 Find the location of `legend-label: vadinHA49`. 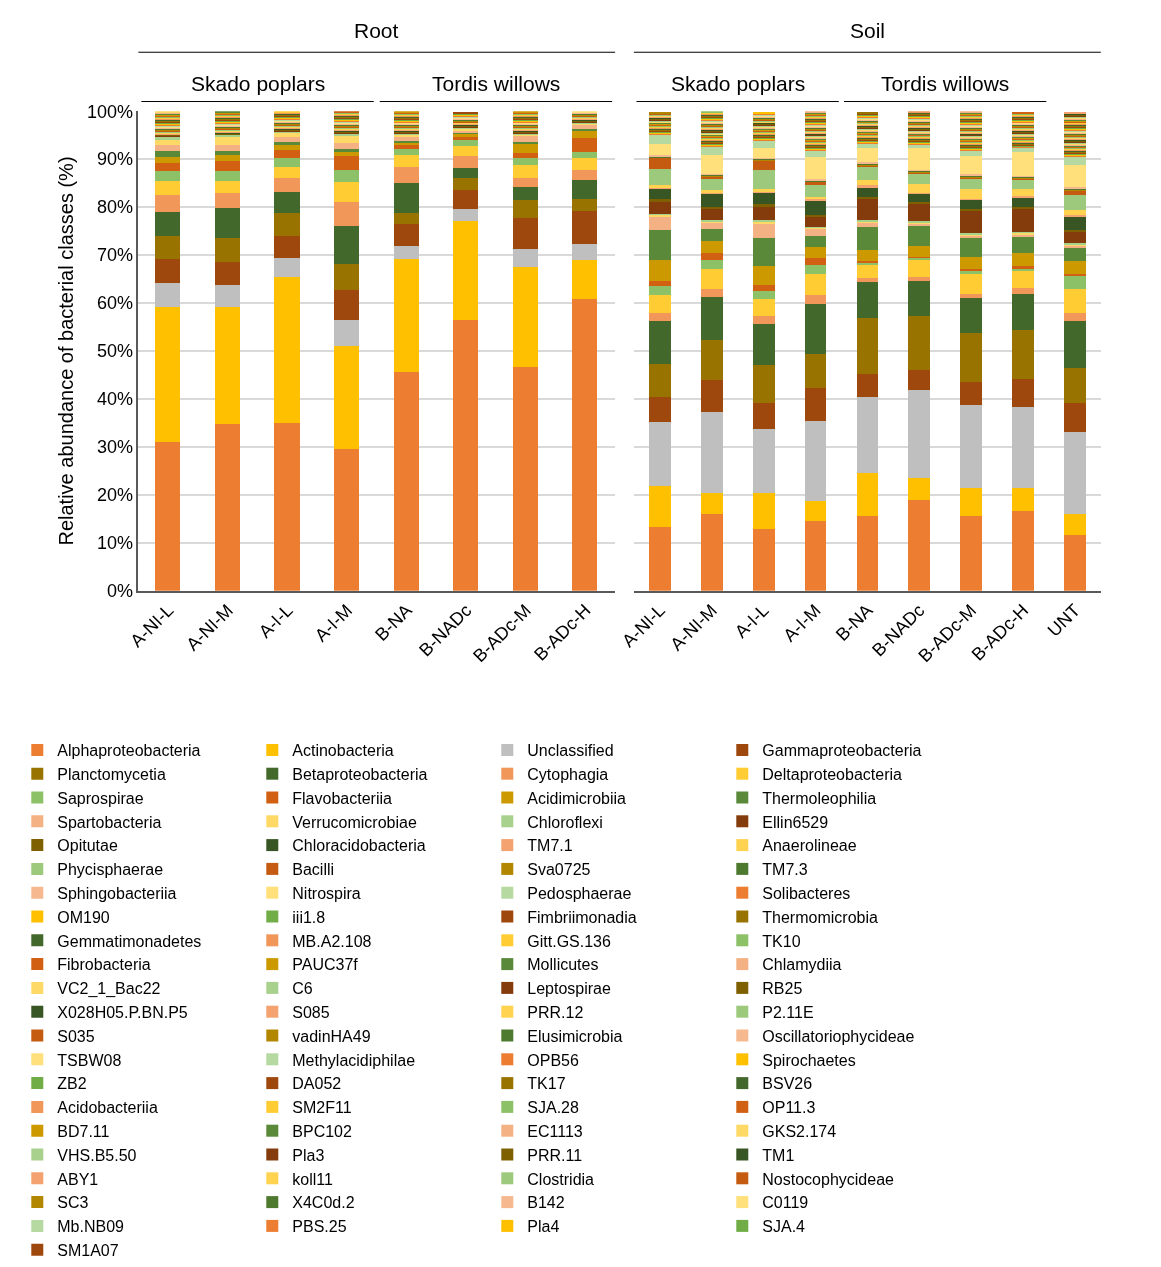

legend-label: vadinHA49 is located at coordinates (331, 1036).